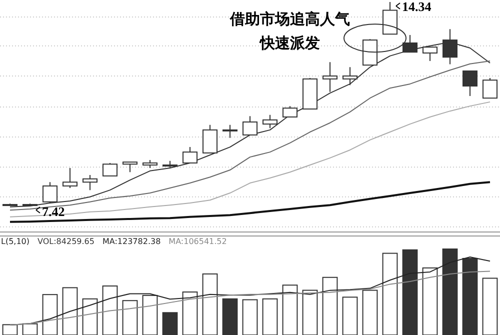 The height and width of the screenshot is (335, 500). Describe the element at coordinates (197, 241) in the screenshot. I see `text: MA:106541.52` at that location.